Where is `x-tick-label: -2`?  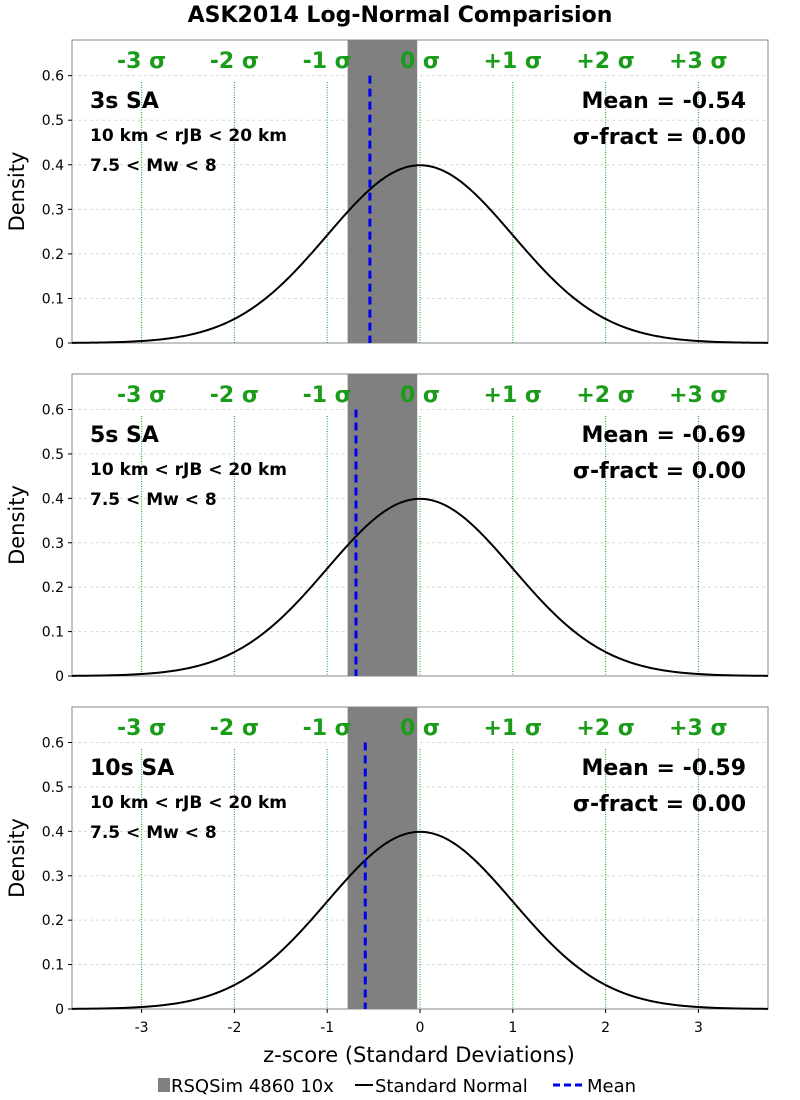 x-tick-label: -2 is located at coordinates (234, 1028).